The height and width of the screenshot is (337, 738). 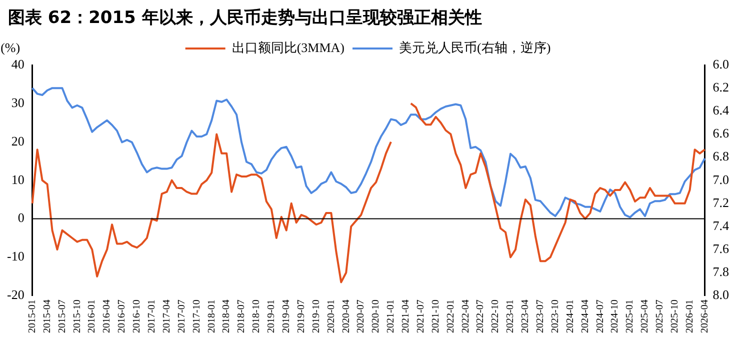 I want to click on x-tick-label: 2016-10, so click(x=137, y=317).